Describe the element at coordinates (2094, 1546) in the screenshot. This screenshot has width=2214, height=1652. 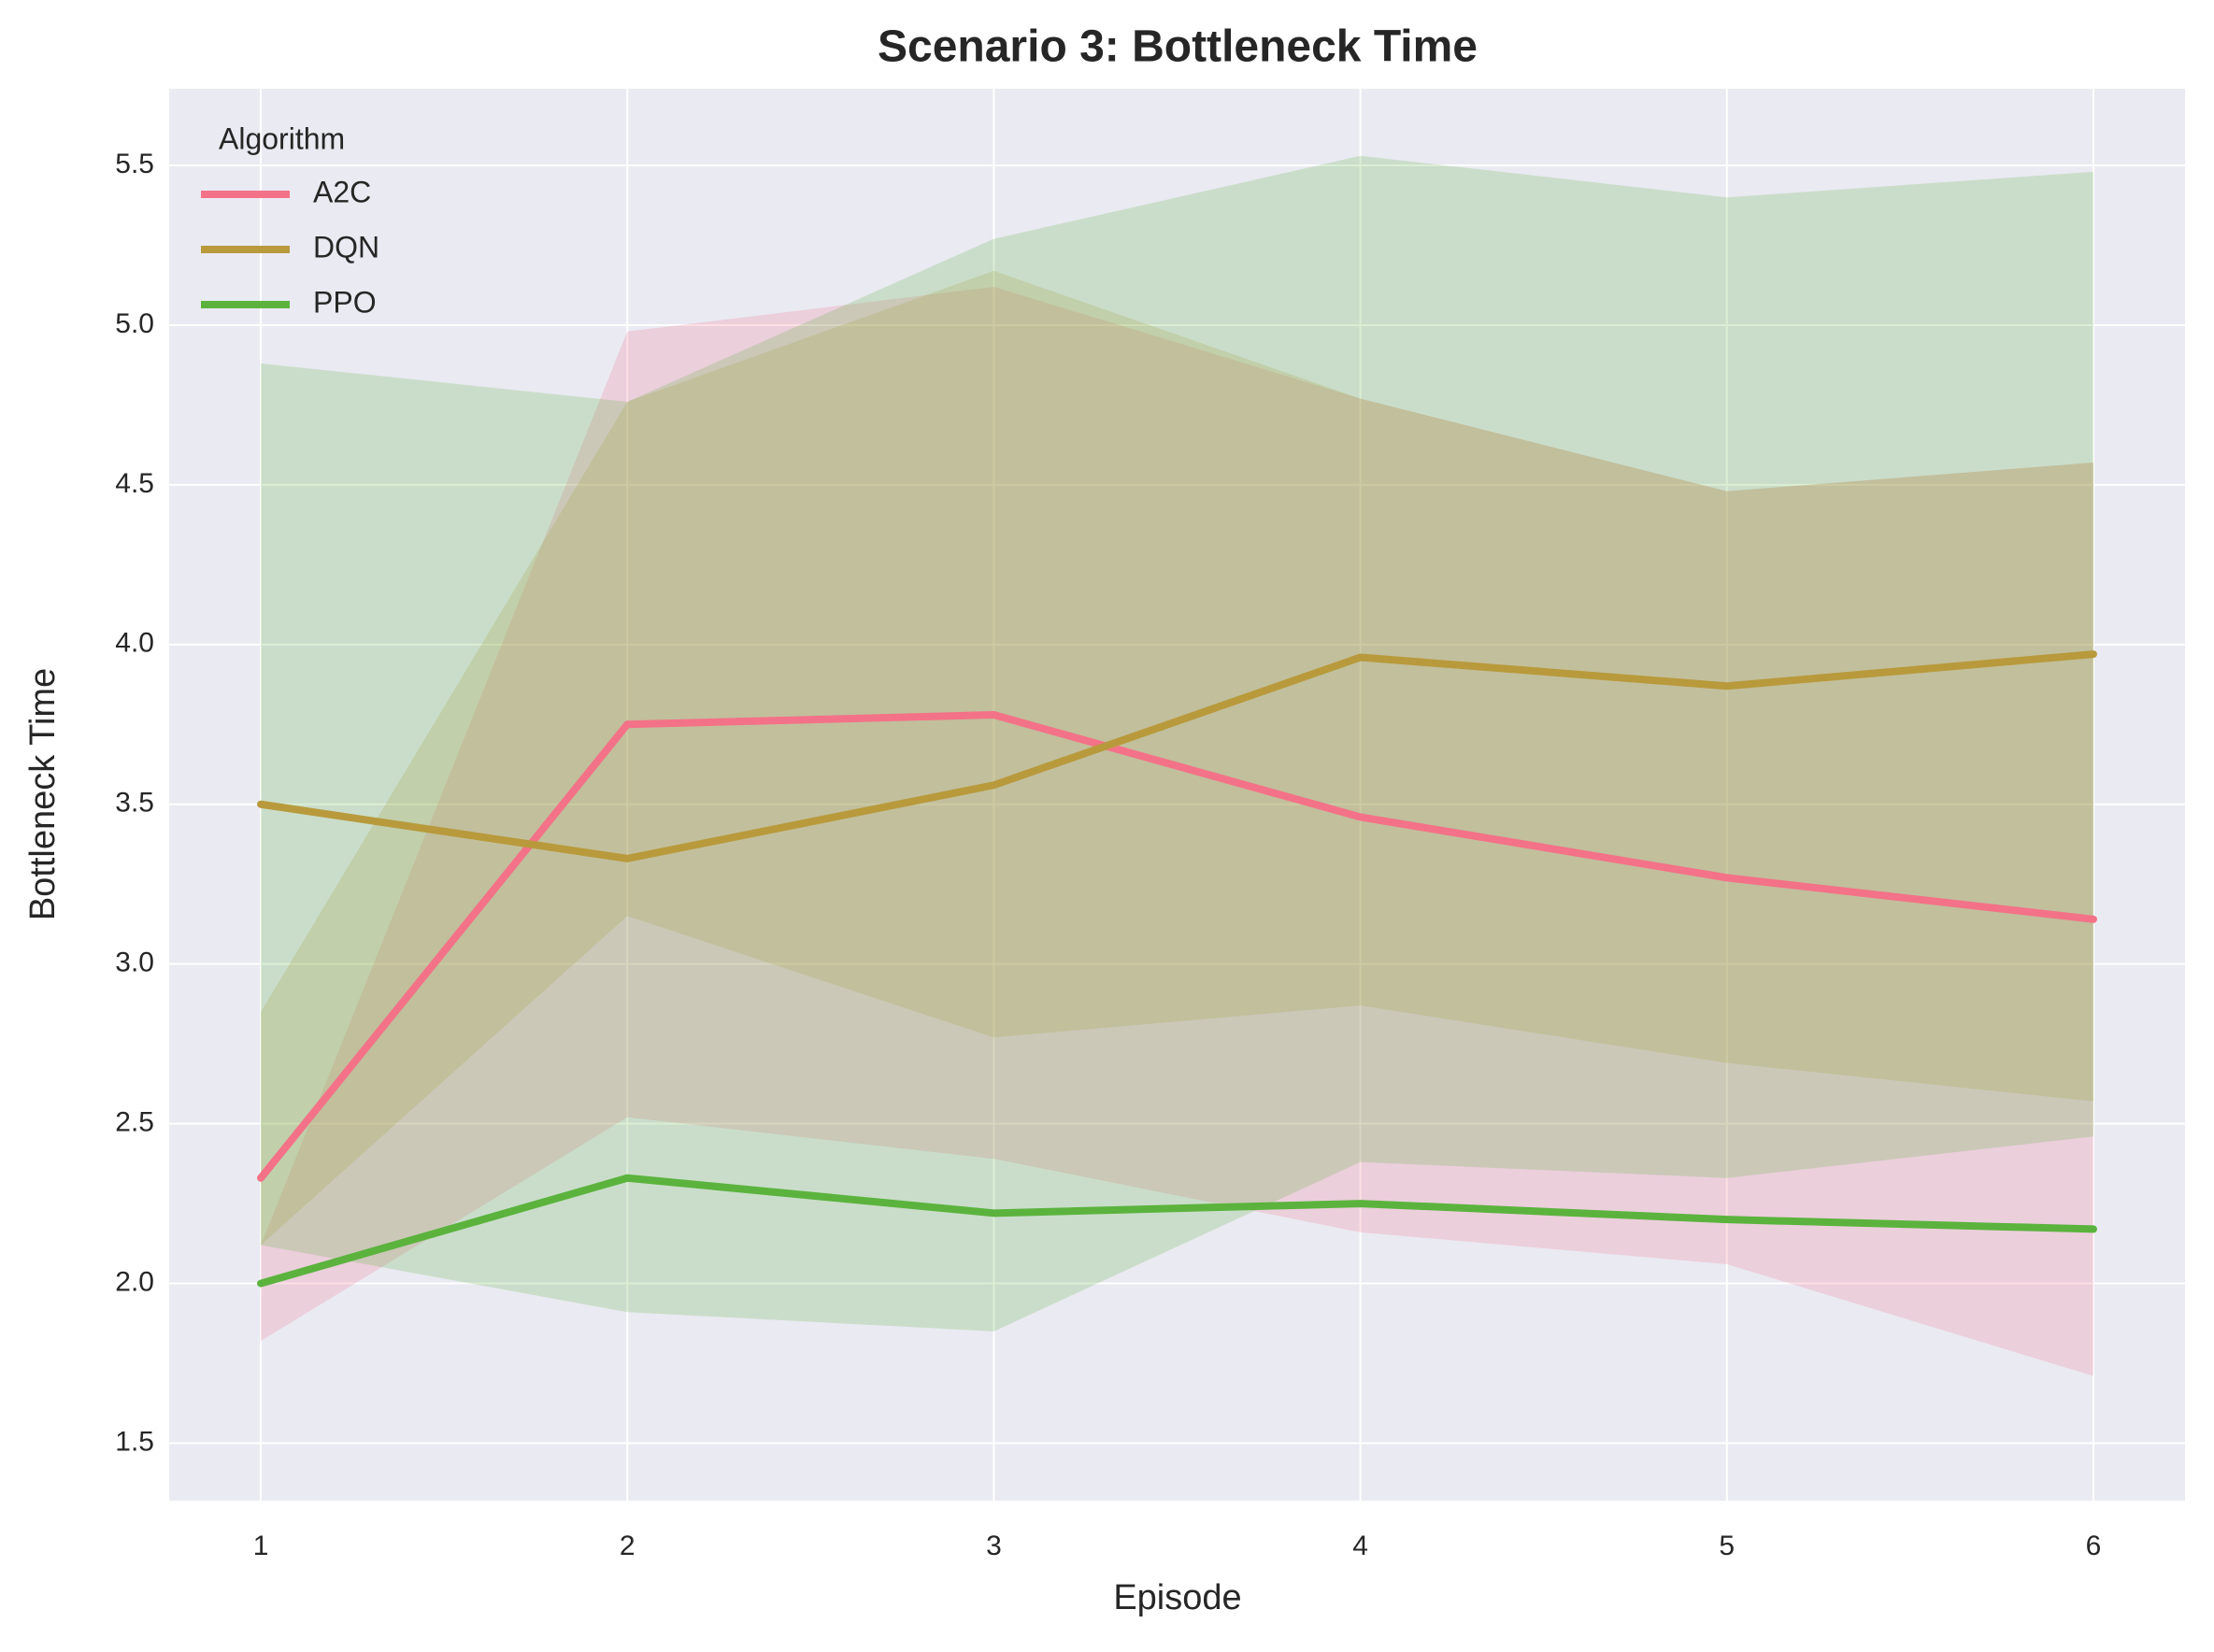
I see `x-tick-label: 6` at that location.